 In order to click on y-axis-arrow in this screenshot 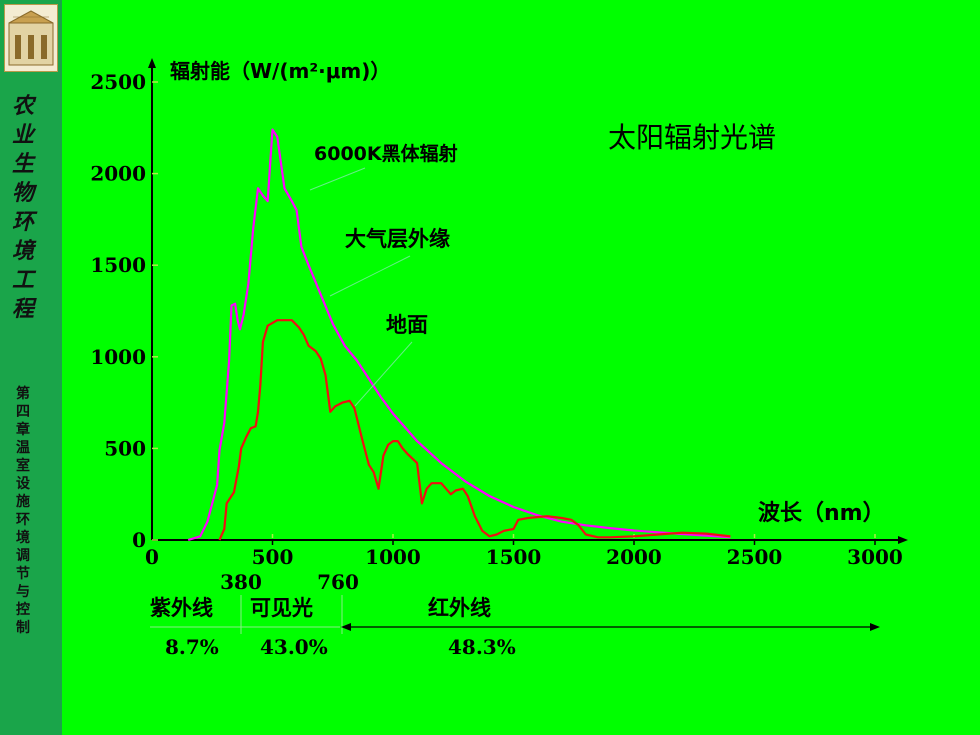, I will do `click(152, 63)`.